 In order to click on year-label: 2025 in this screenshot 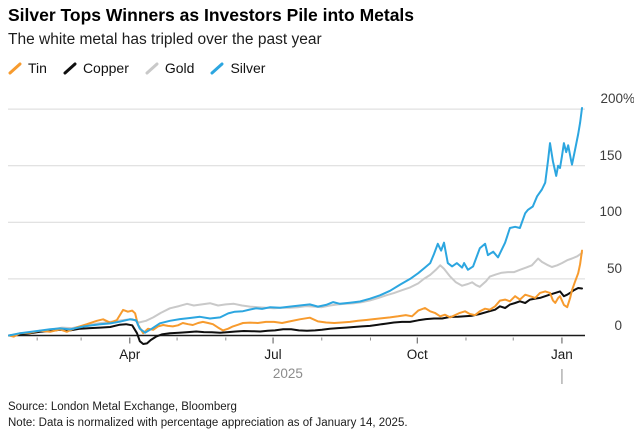, I will do `click(287, 373)`.